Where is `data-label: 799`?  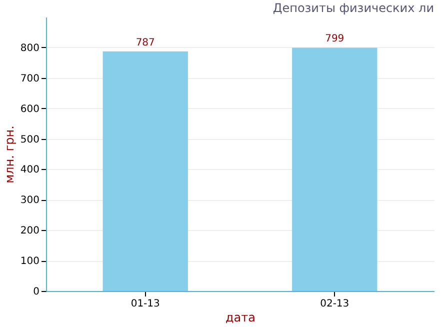
data-label: 799 is located at coordinates (334, 39).